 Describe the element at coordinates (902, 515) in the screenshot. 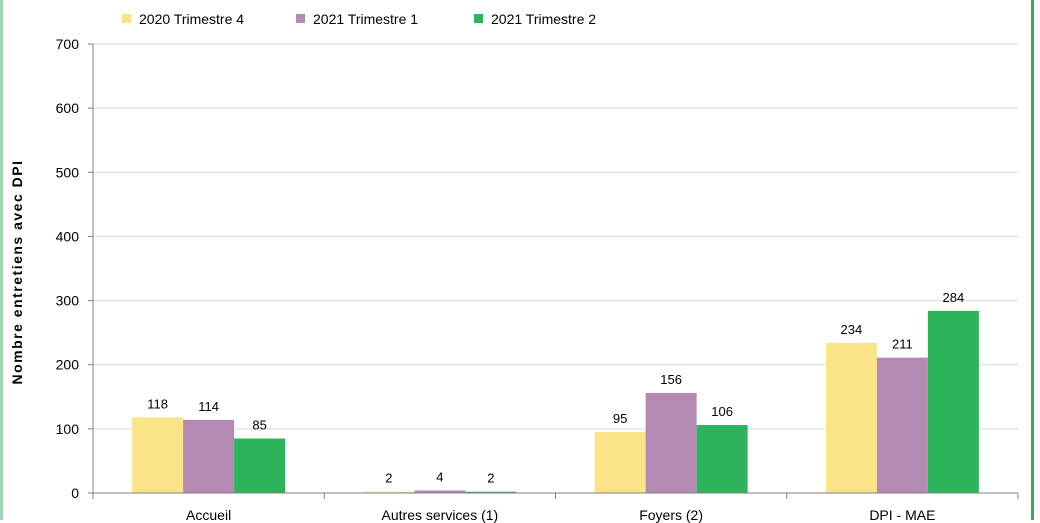

I see `x-tick-label: DPI - MAE` at that location.